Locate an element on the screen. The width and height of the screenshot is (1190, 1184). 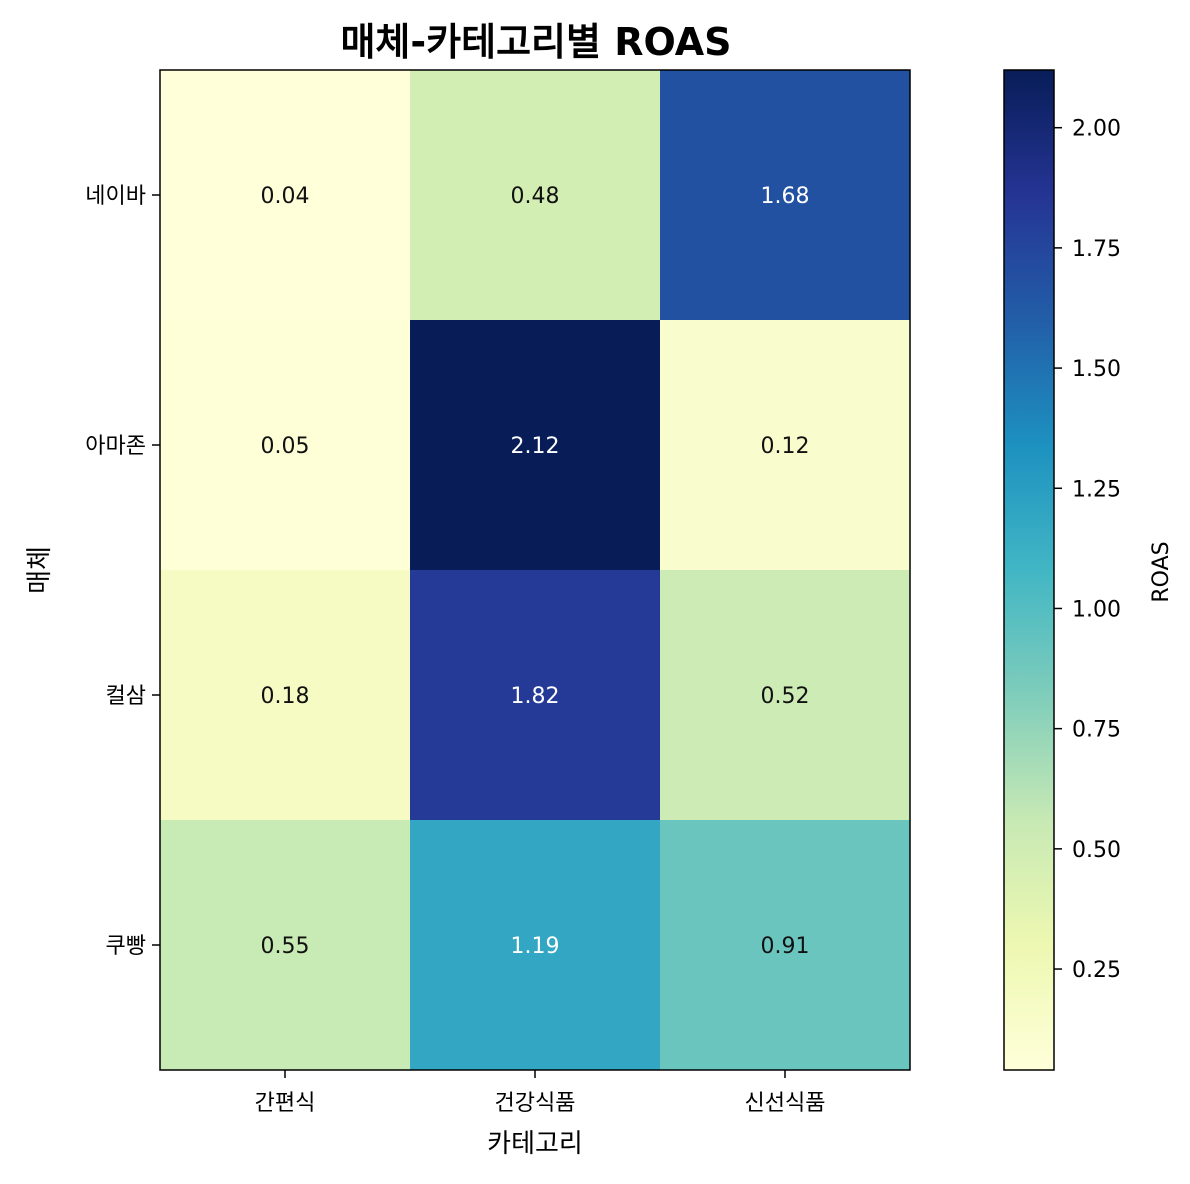
colorbar-tick-label: 1.50 is located at coordinates (1096, 369).